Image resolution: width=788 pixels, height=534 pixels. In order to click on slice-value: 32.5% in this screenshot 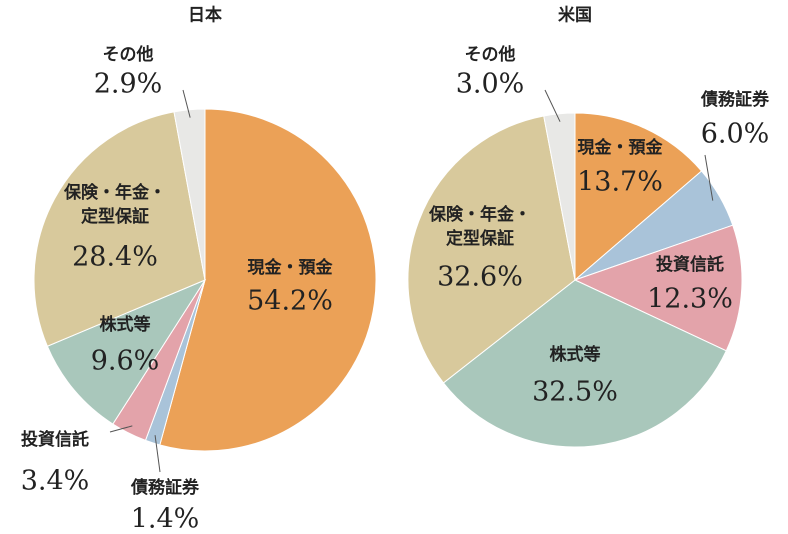, I will do `click(575, 392)`.